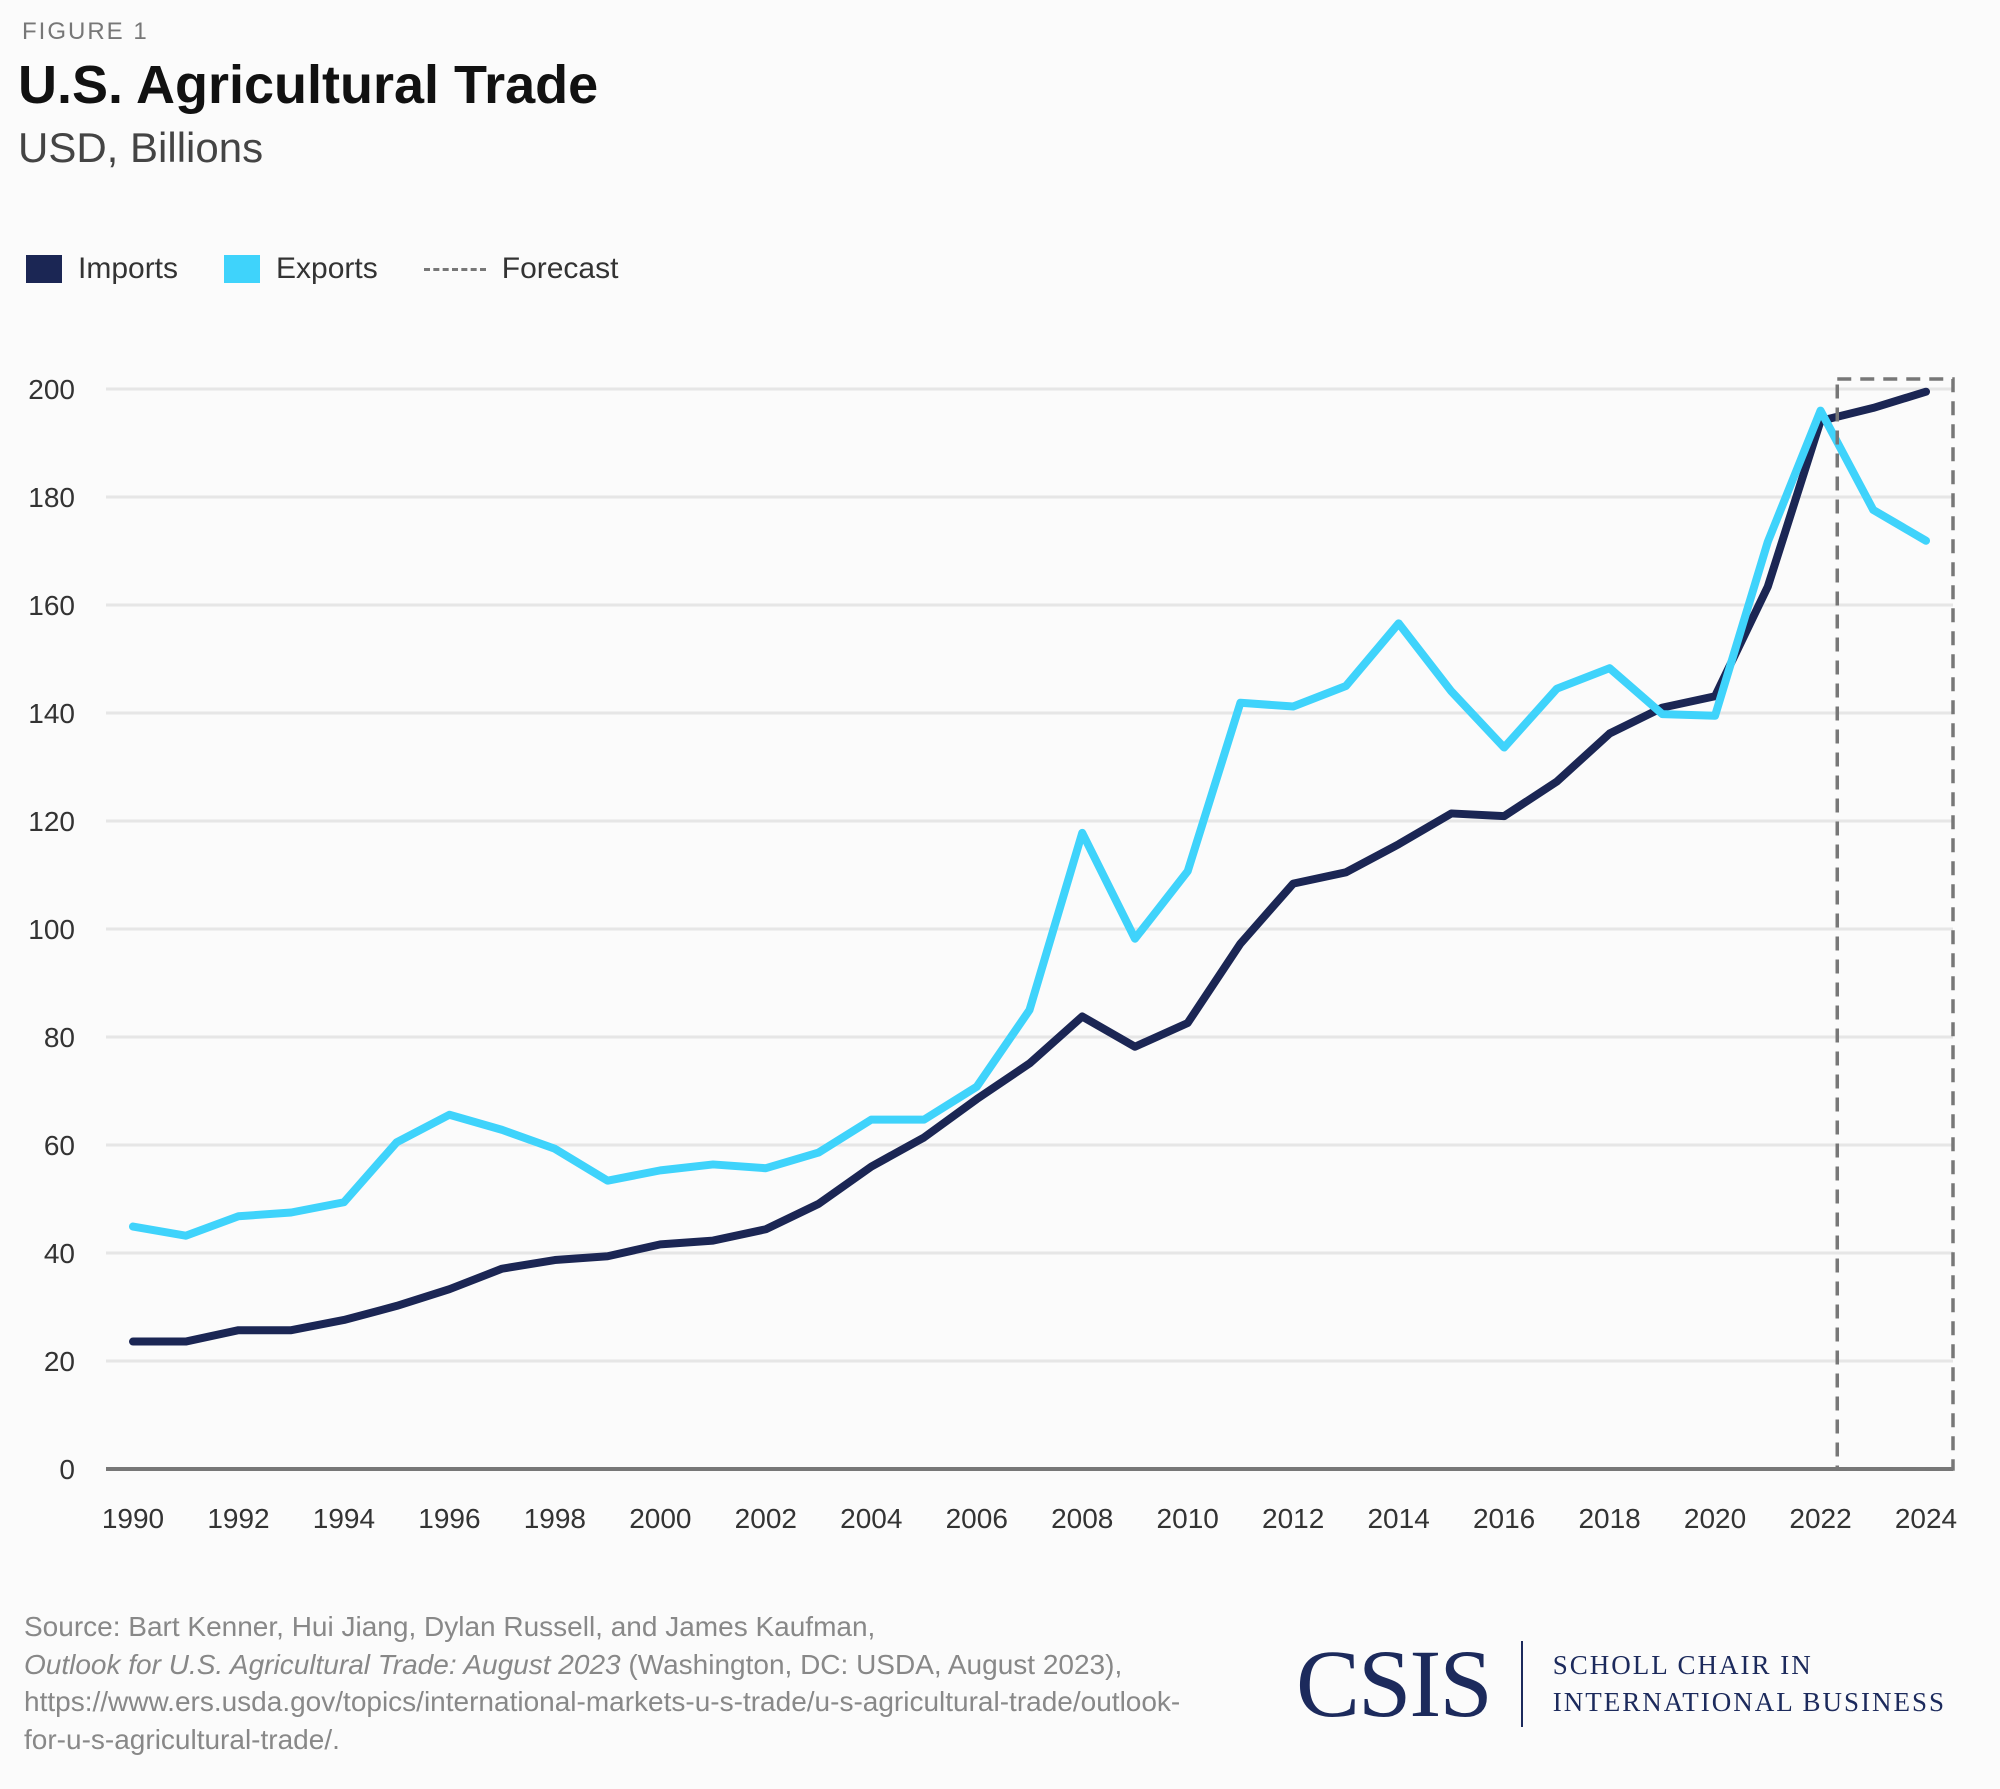 The image size is (2000, 1789). Describe the element at coordinates (1926, 1518) in the screenshot. I see `x-tick-label: 2024` at that location.